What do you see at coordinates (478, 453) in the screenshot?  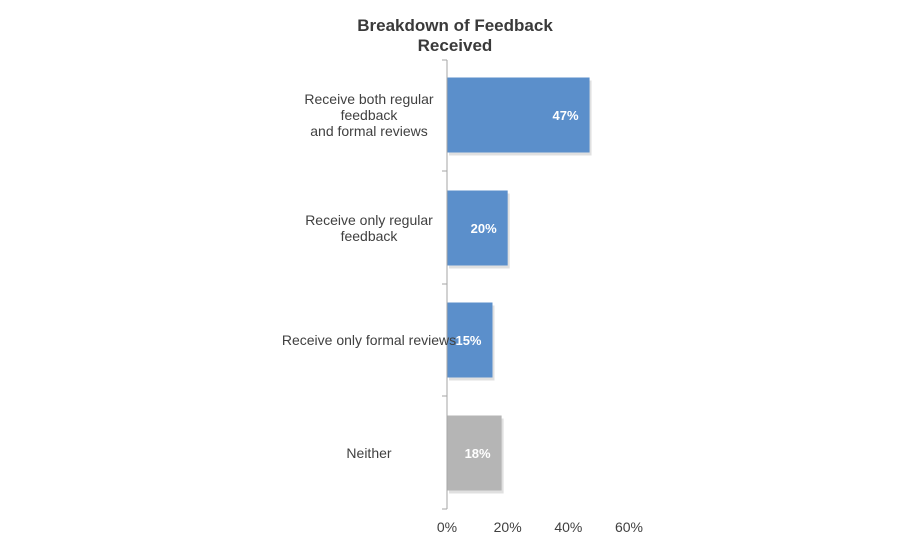 I see `data-label: 18%` at bounding box center [478, 453].